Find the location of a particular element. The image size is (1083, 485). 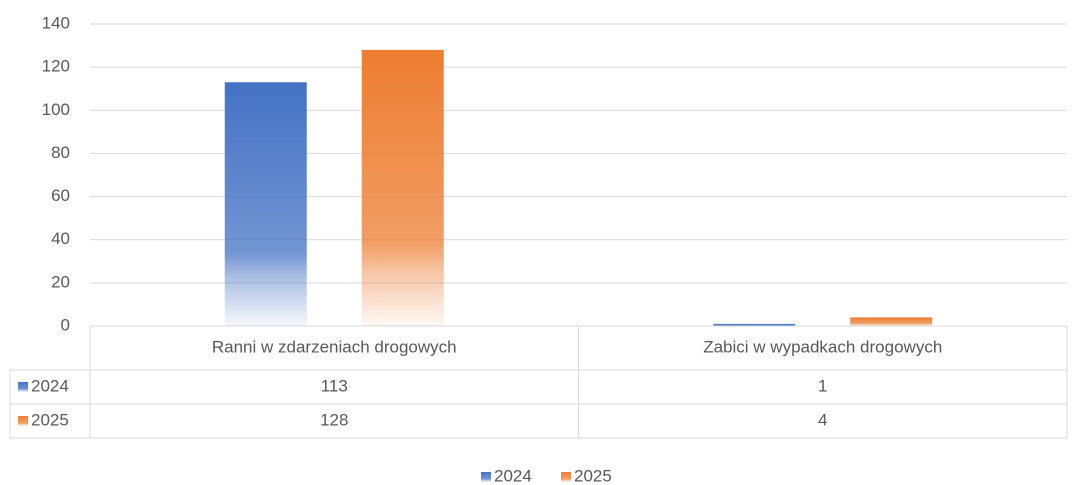

y-tick-label: 60 is located at coordinates (60, 195).